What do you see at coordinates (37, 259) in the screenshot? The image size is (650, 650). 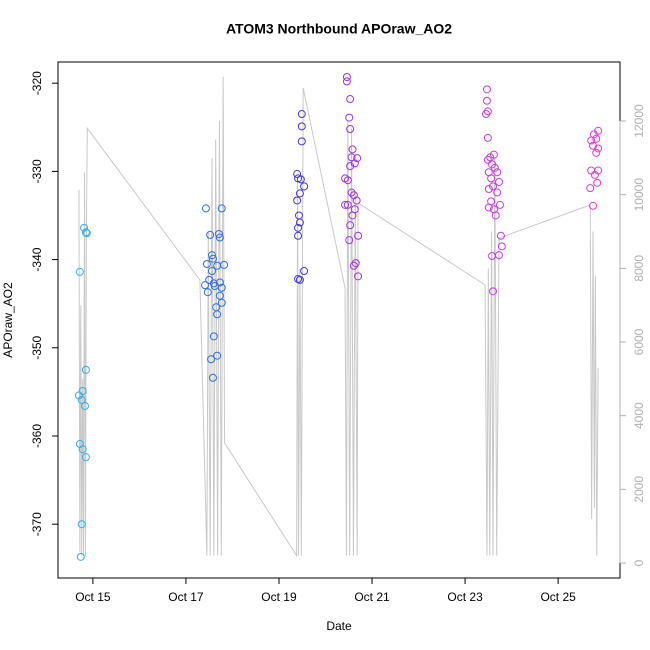 I see `y-tick-label: -340` at bounding box center [37, 259].